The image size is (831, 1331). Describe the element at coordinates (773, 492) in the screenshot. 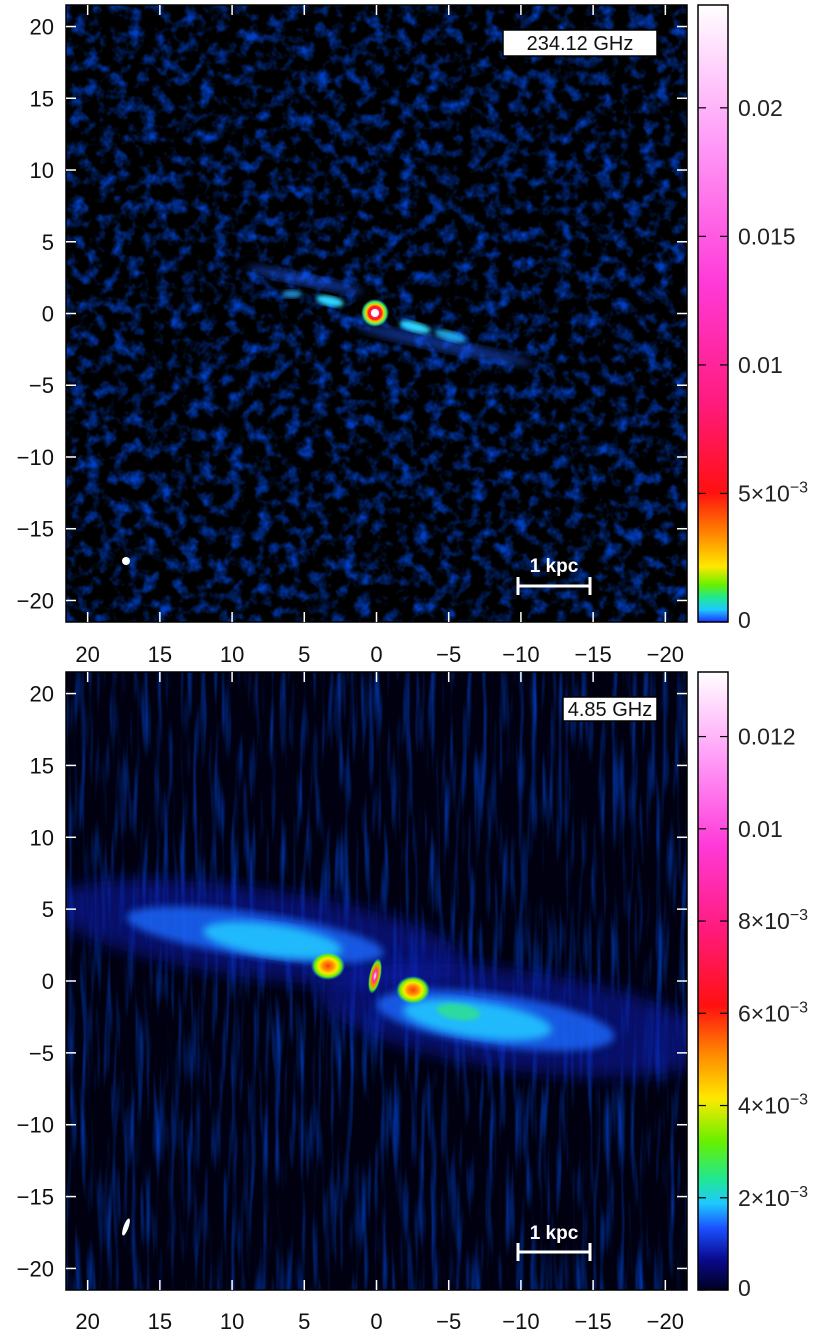

I see `colorbar-tick-label: 5×10⁻³` at that location.